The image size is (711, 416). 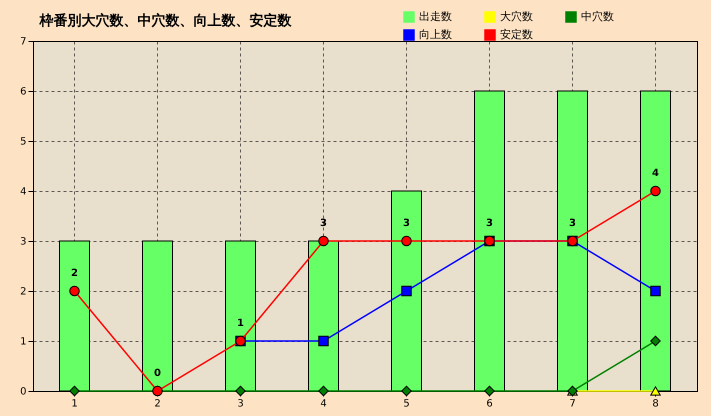 I want to click on y-tick-label: 4, so click(x=23, y=192).